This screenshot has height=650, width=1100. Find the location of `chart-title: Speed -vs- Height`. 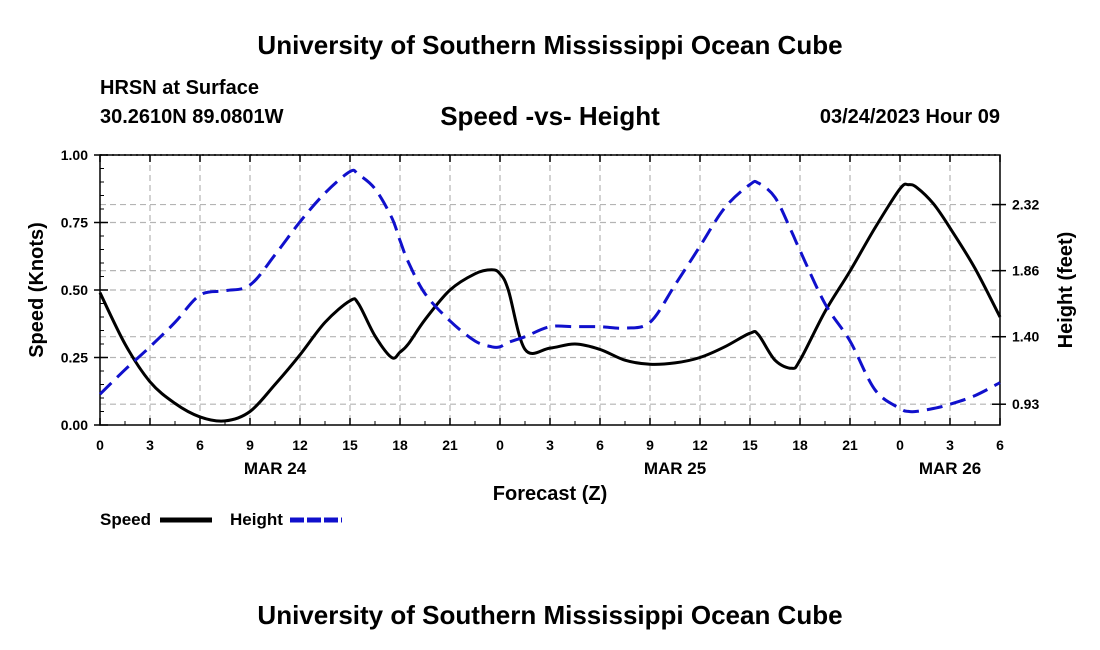

chart-title: Speed -vs- Height is located at coordinates (550, 116).